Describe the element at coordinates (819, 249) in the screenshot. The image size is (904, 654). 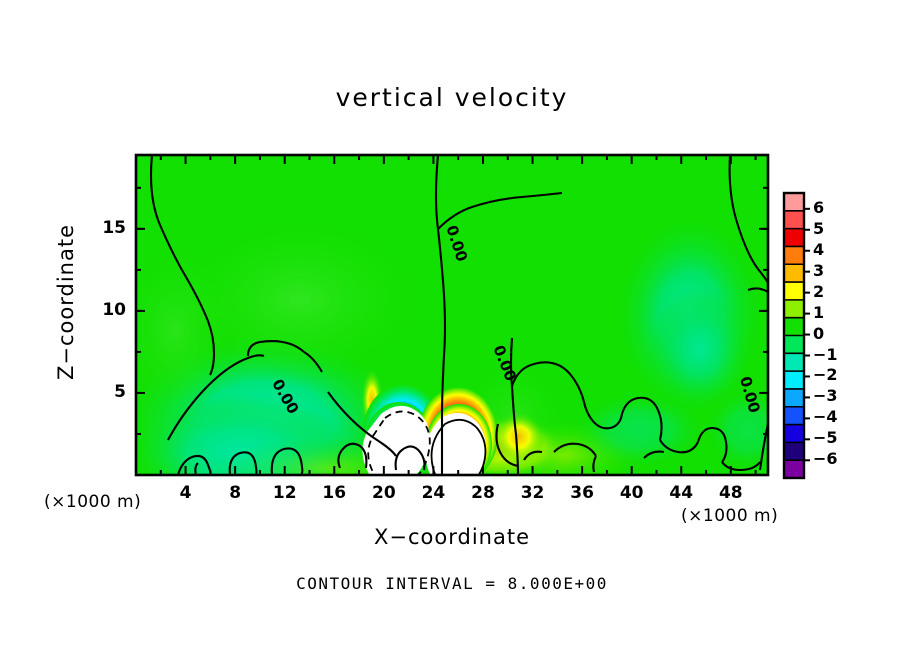
I see `colorbar-tick-label: 4` at that location.